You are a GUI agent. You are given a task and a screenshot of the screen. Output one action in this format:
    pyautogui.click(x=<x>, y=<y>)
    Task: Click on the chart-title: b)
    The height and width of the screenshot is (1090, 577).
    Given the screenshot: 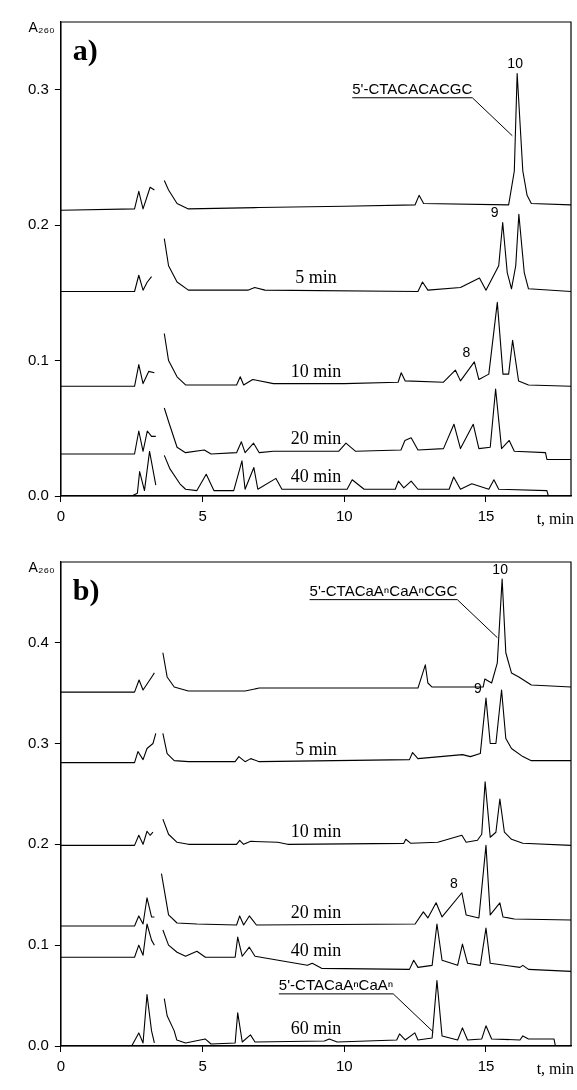 What is the action you would take?
    pyautogui.click(x=86, y=590)
    